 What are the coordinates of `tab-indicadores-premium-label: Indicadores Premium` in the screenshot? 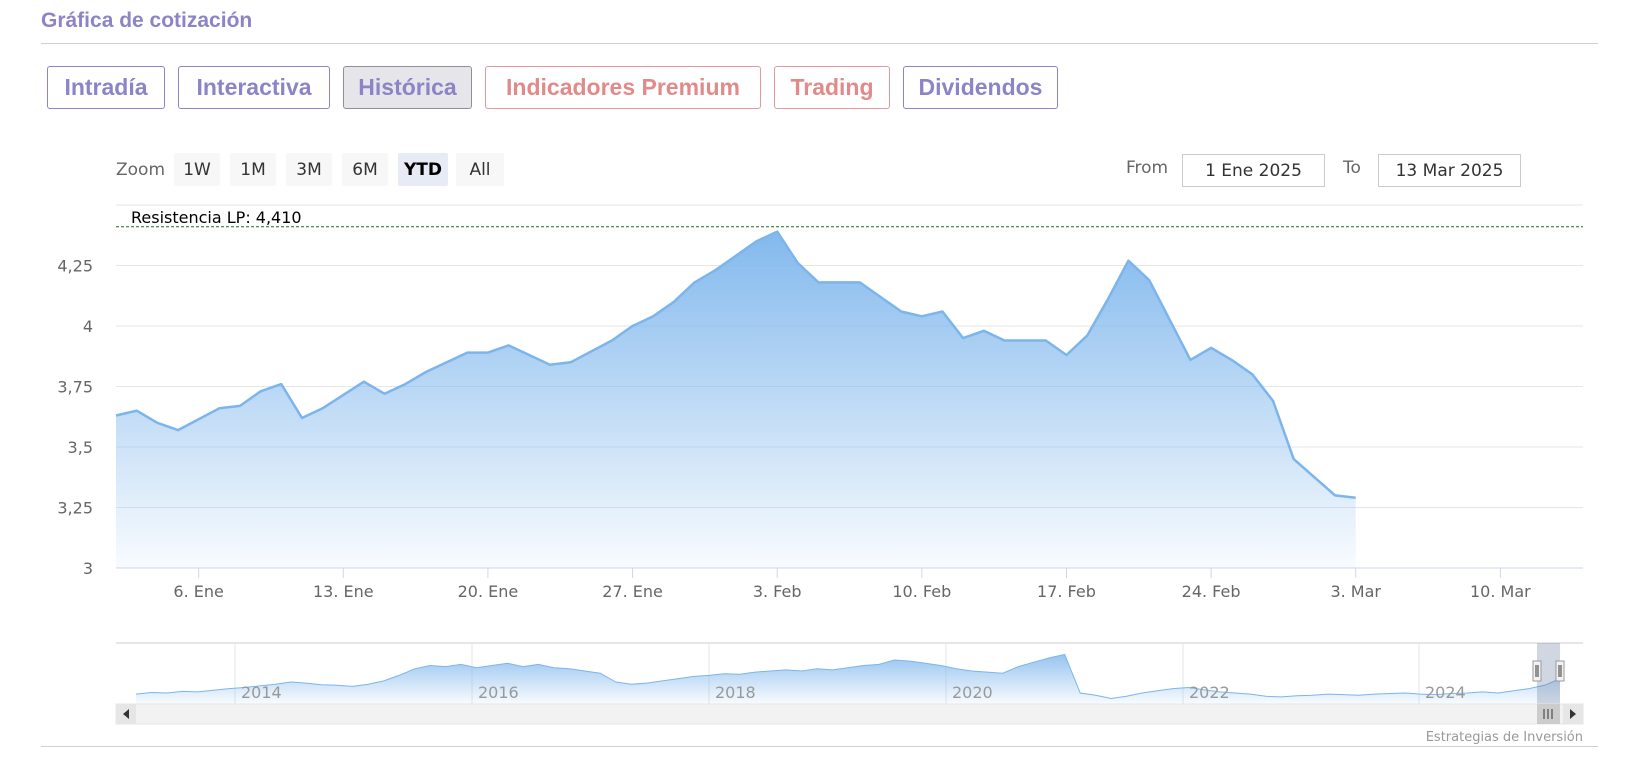 It's located at (623, 87).